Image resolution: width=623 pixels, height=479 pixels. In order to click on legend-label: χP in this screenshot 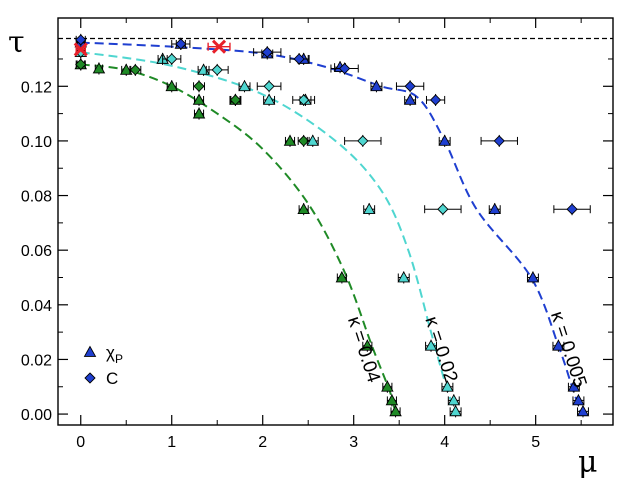, I will do `click(114, 354)`.